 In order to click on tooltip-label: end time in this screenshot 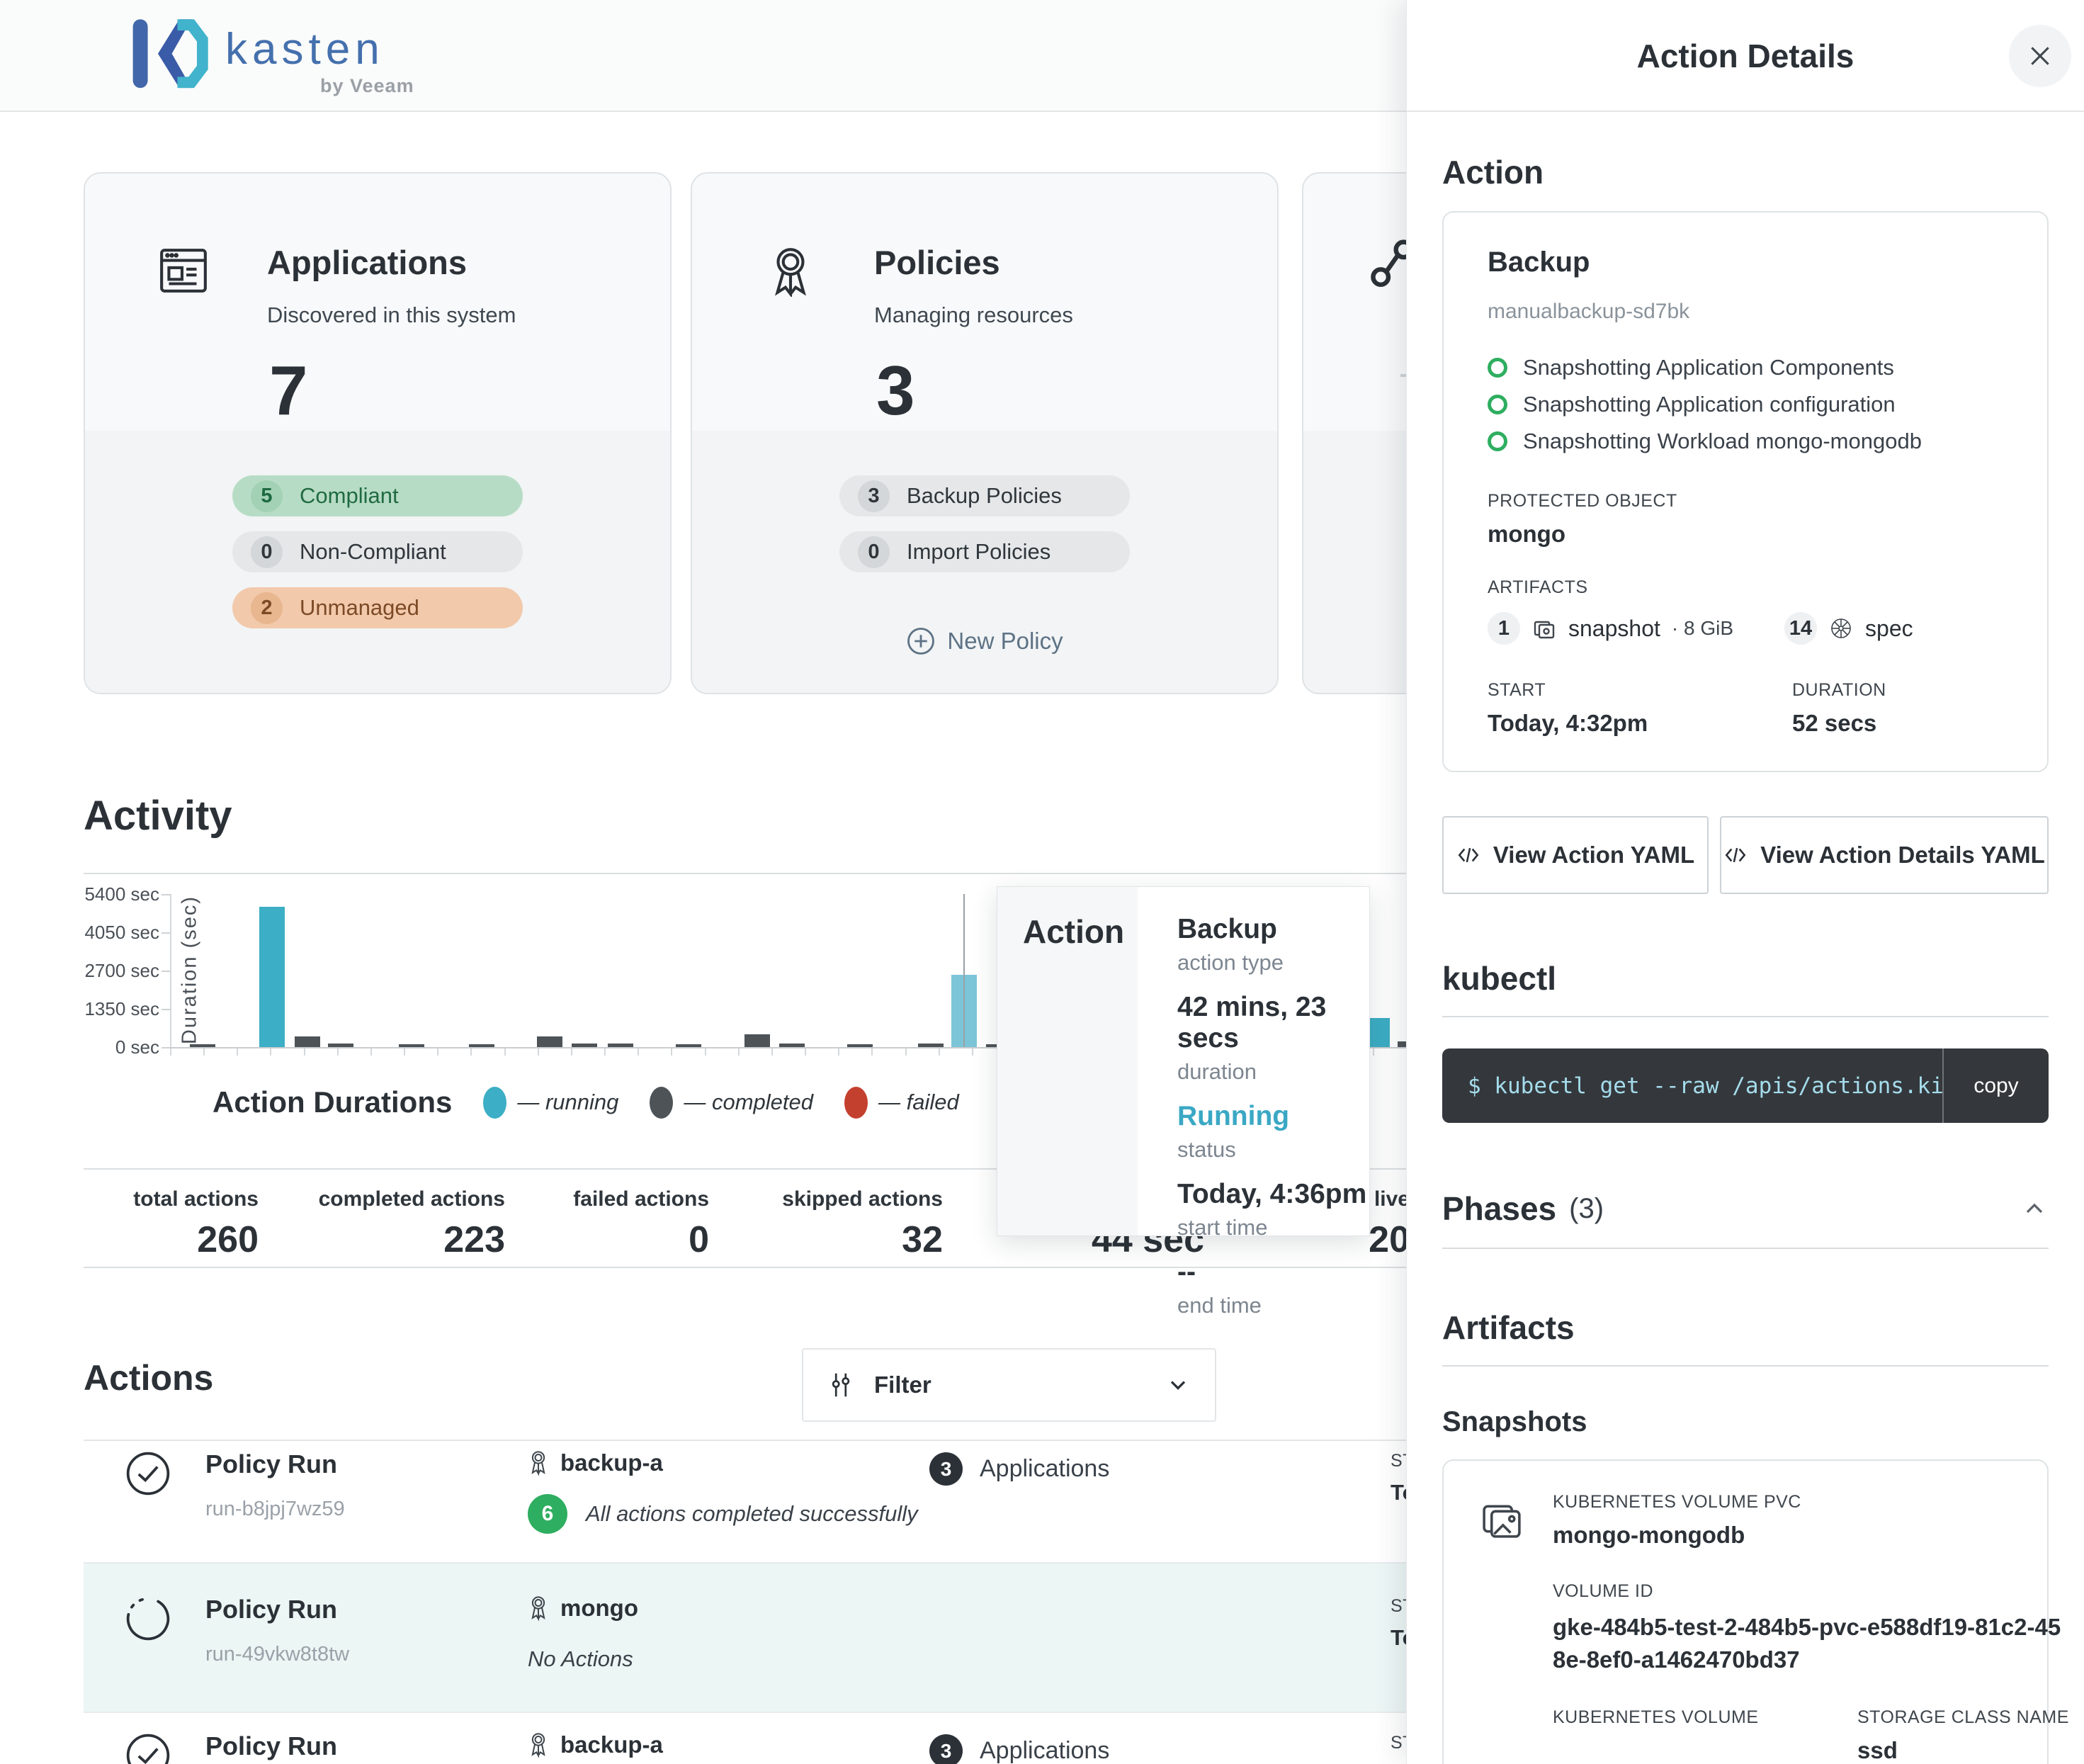, I will do `click(1219, 1305)`.